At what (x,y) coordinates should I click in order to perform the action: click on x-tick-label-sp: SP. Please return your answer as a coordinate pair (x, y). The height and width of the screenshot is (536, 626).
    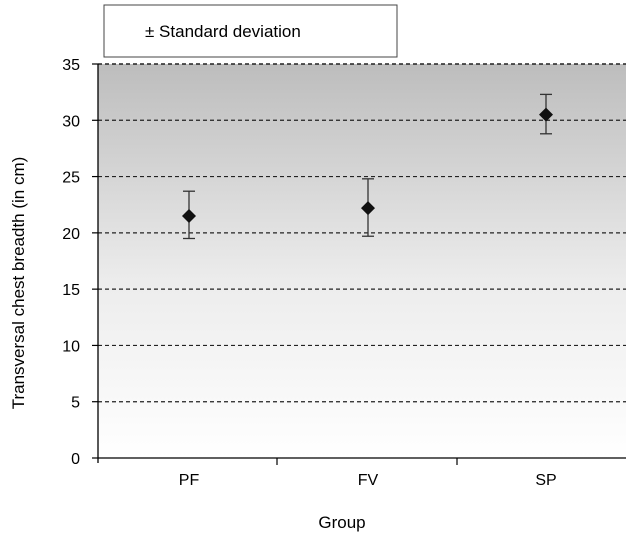
    Looking at the image, I should click on (545, 480).